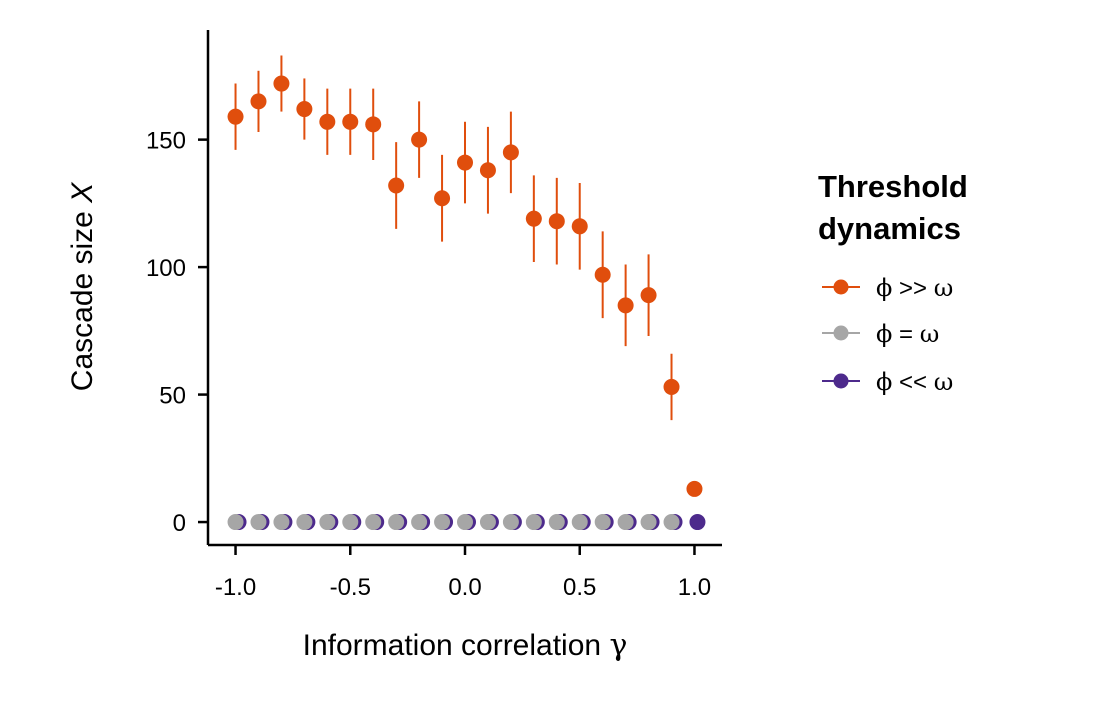 This screenshot has width=1102, height=708. Describe the element at coordinates (166, 268) in the screenshot. I see `y-tick-label: 100` at that location.